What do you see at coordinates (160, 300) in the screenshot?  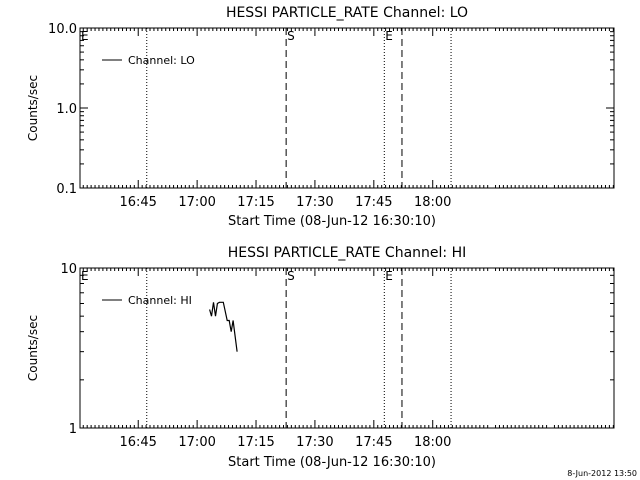 I see `legend-label: Channel: HI` at bounding box center [160, 300].